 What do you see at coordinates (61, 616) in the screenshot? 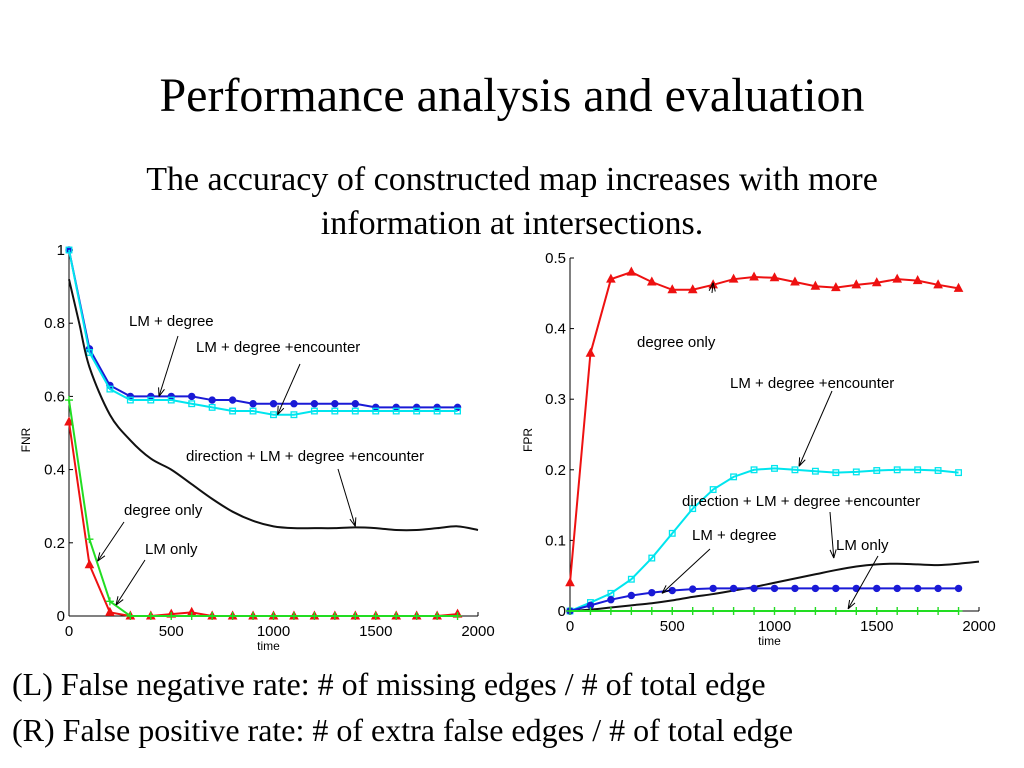
I see `y-tick-label: 0` at bounding box center [61, 616].